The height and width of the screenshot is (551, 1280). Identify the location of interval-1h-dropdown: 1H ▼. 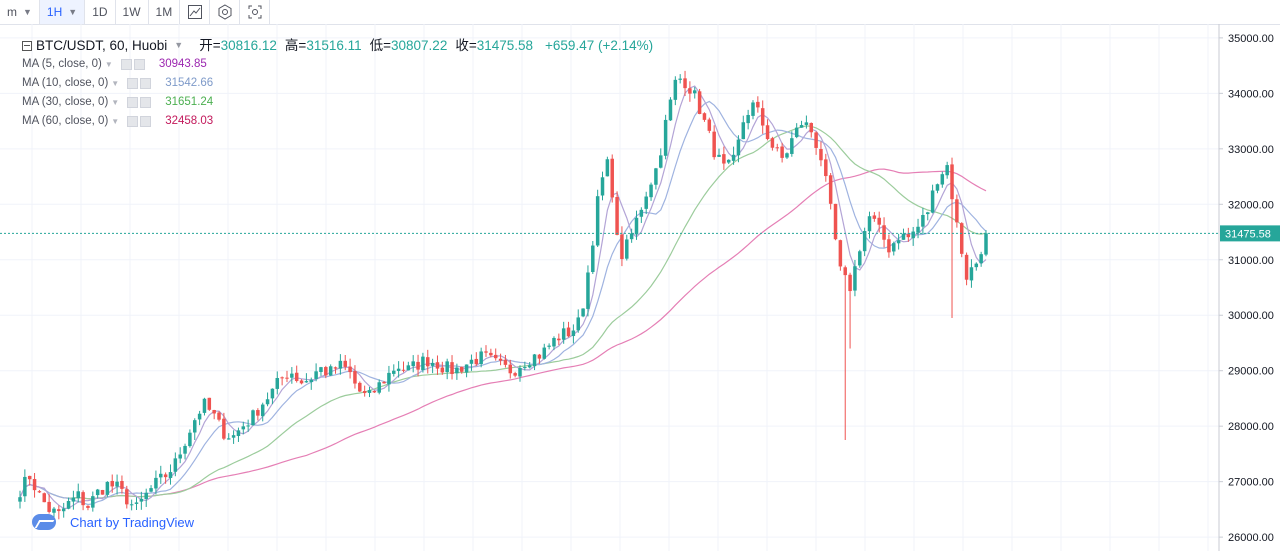
(62, 12).